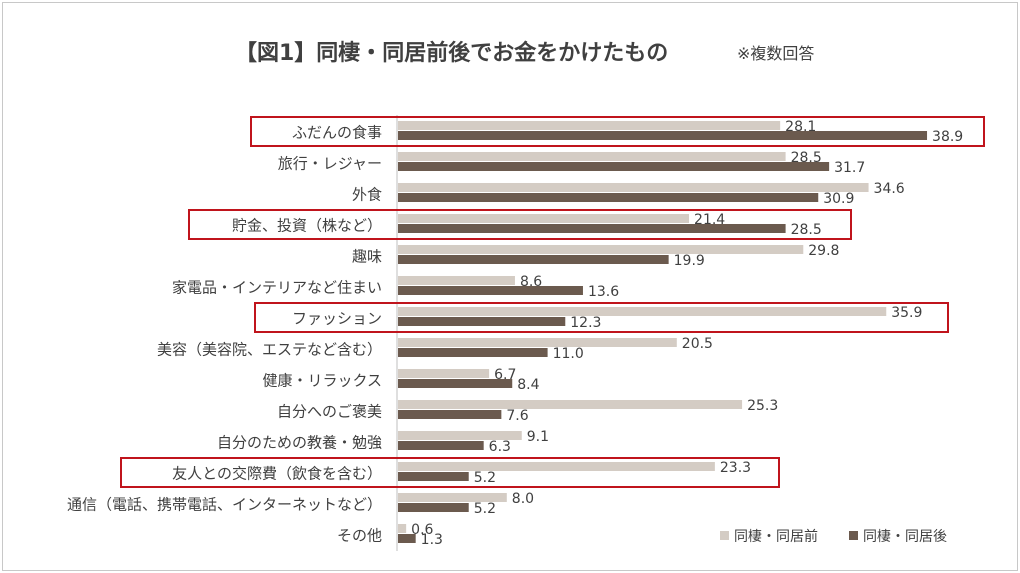 Image resolution: width=1020 pixels, height=573 pixels. Describe the element at coordinates (585, 323) in the screenshot. I see `value-label-after: 12.3` at that location.